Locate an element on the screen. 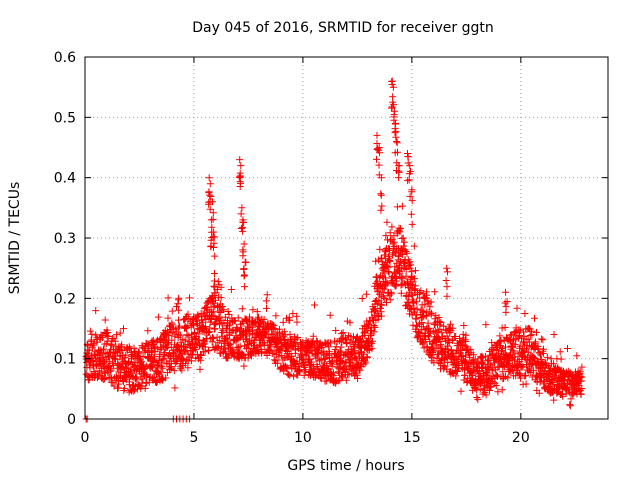 The width and height of the screenshot is (640, 480). y-tick-label: 0.6 is located at coordinates (65, 58).